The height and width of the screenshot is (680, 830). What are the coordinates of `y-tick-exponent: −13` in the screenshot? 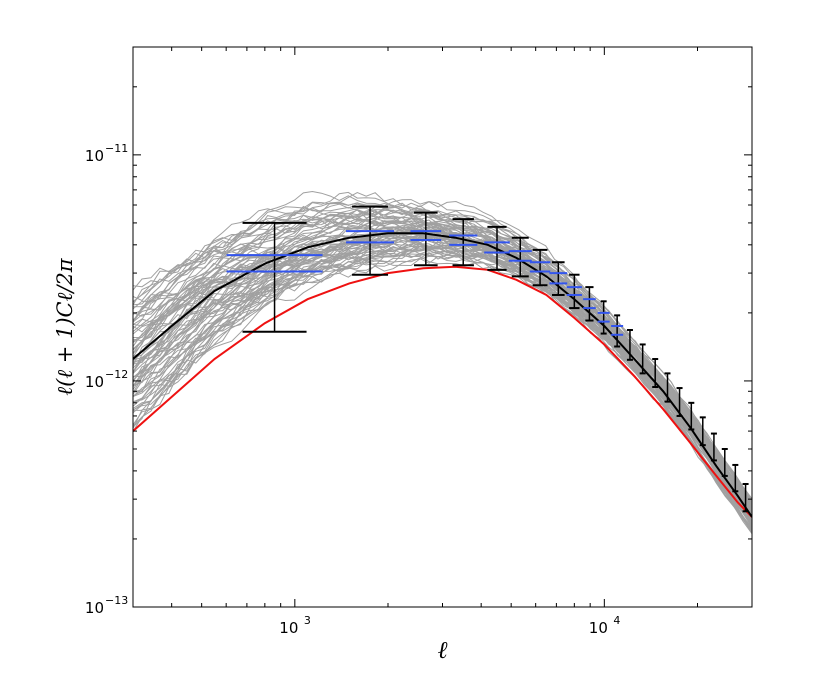 It's located at (116, 600).